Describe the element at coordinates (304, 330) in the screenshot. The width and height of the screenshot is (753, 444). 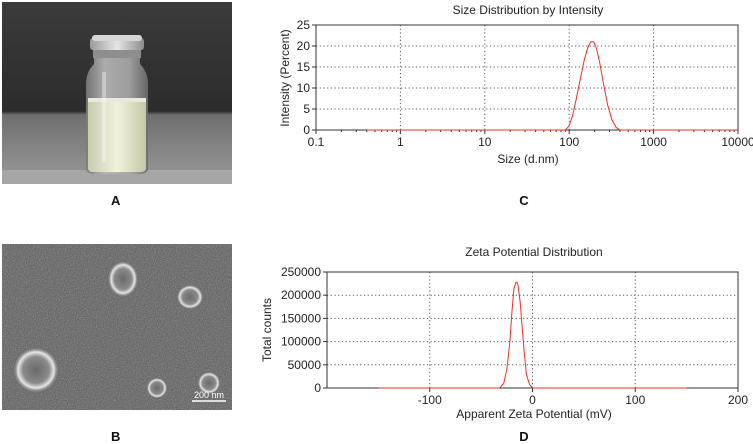
I see `y-ticks: 0 50000 100000 150000 200000 250000` at that location.